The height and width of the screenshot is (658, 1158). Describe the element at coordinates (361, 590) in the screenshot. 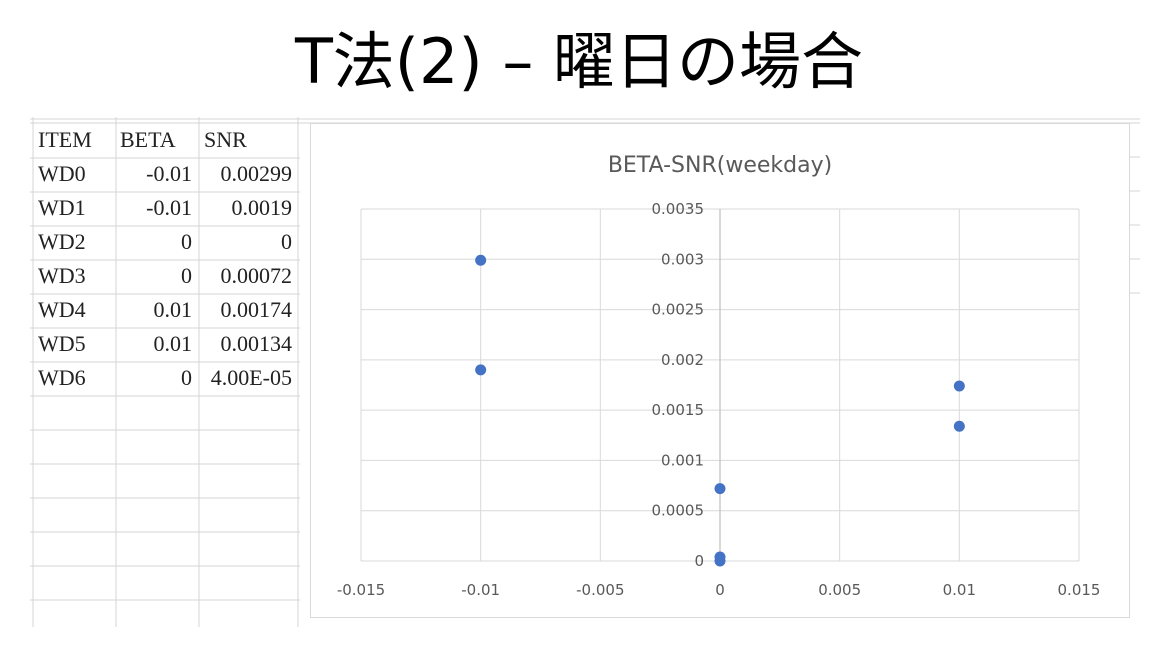

I see `x-tick-label: -0.015` at that location.